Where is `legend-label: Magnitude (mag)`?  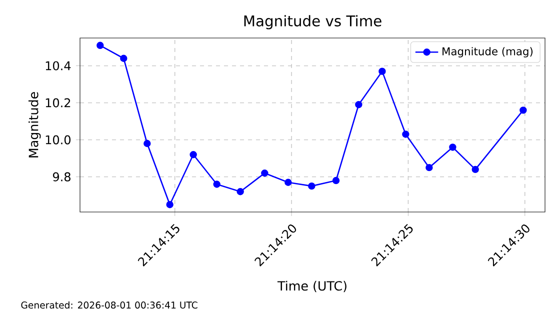
legend-label: Magnitude (mag) is located at coordinates (487, 52).